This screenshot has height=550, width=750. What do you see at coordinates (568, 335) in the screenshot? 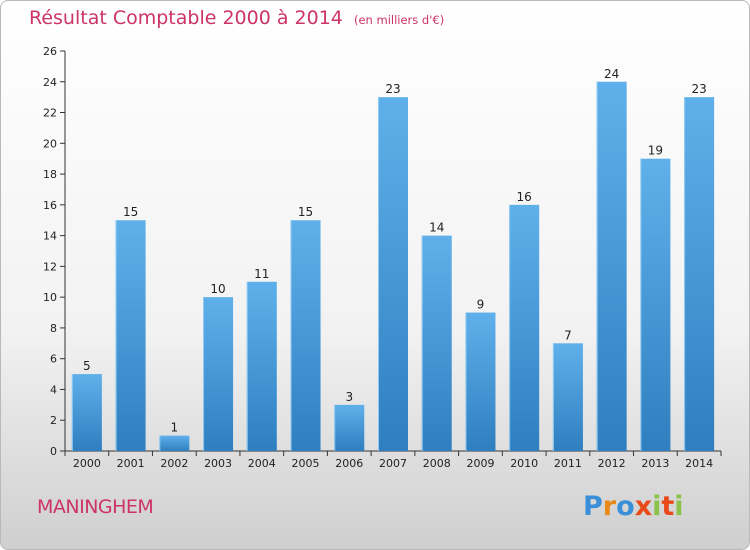
I see `data-label-2011: 7` at bounding box center [568, 335].